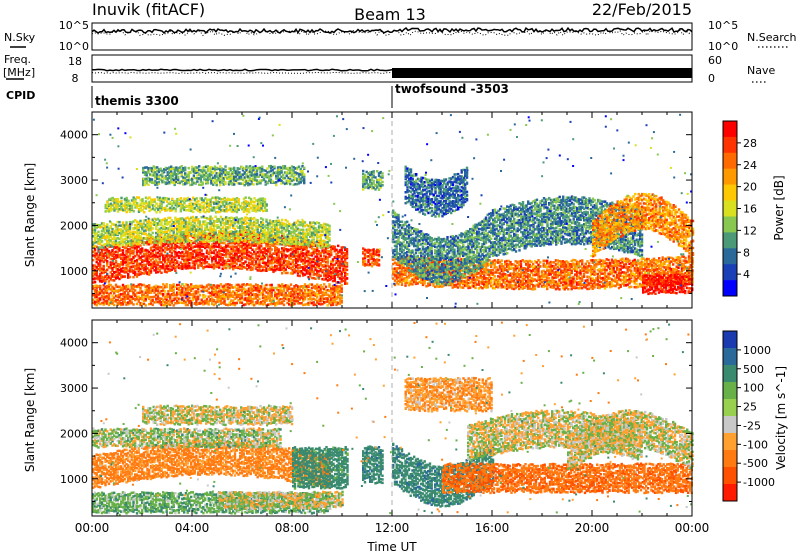 The width and height of the screenshot is (800, 558). Describe the element at coordinates (74, 25) in the screenshot. I see `noise-sky-tick-top: 10^5` at that location.